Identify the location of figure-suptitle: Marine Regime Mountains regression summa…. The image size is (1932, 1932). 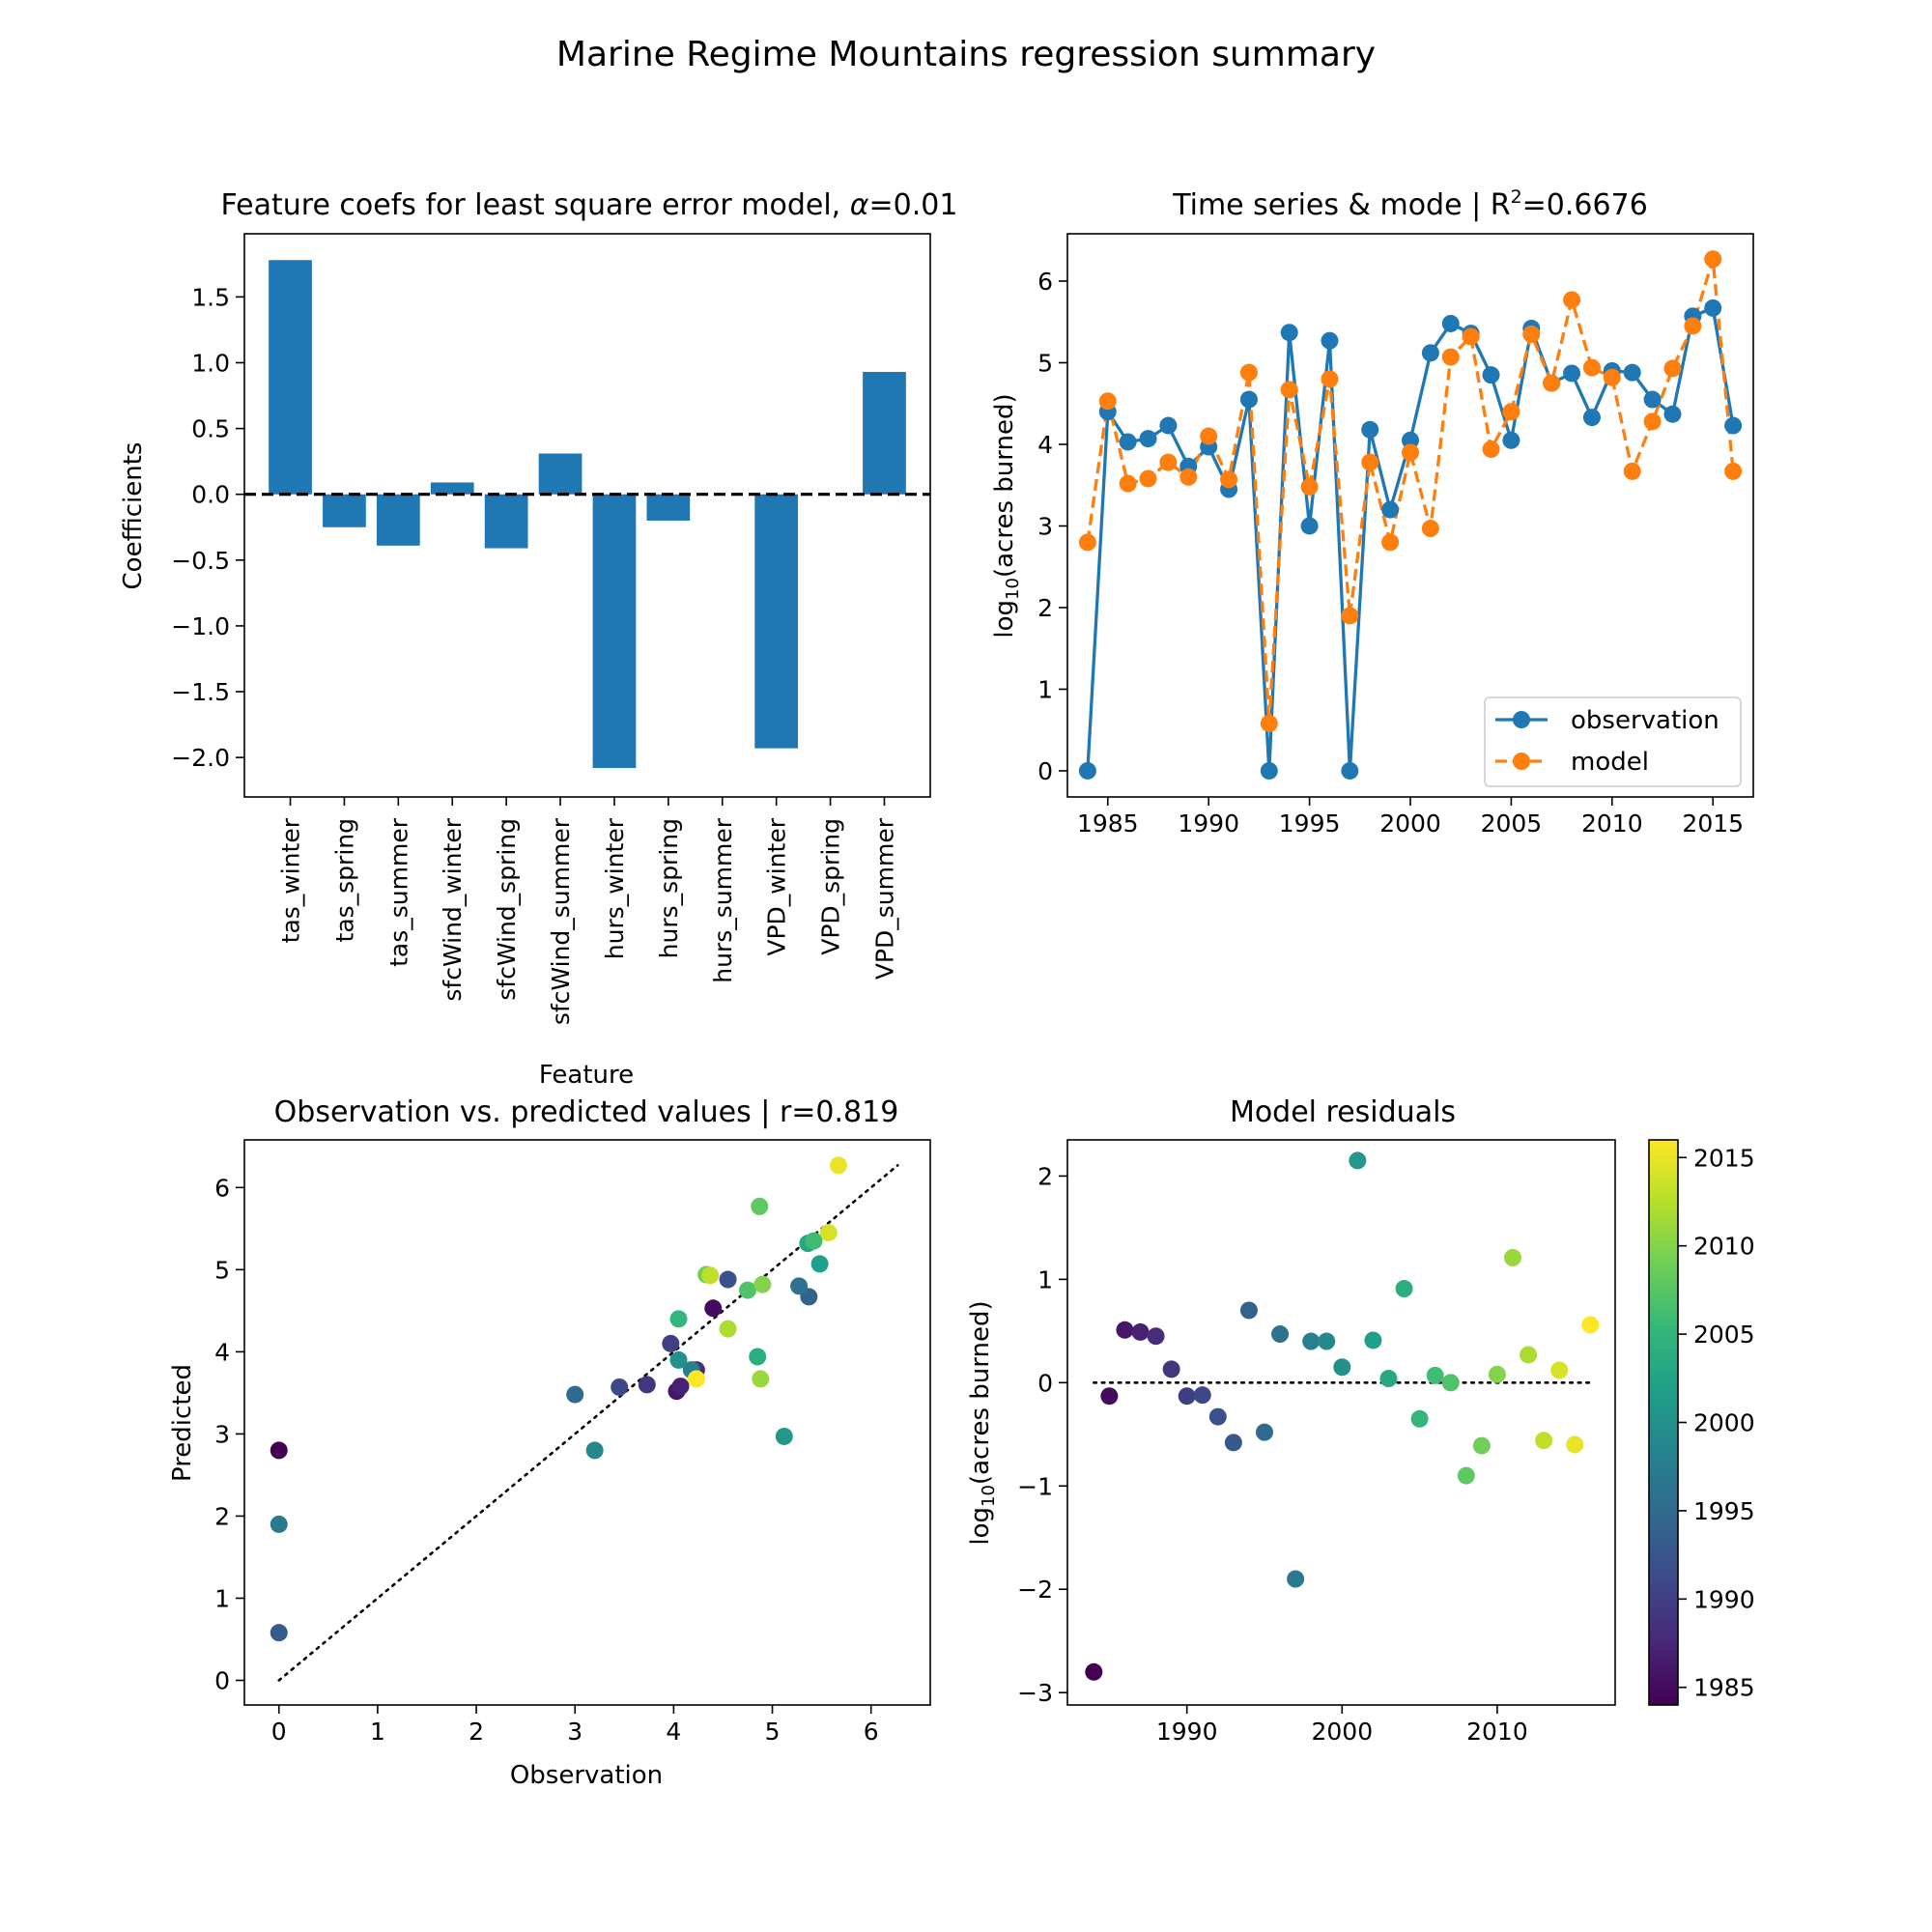
(966, 54).